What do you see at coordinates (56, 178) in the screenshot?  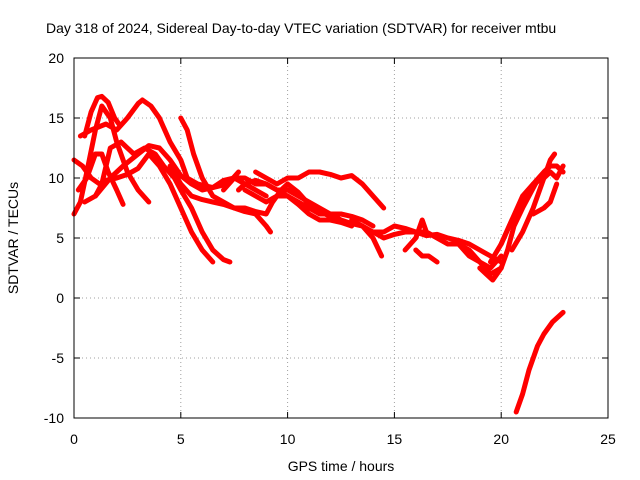 I see `y-tick-label: 10` at bounding box center [56, 178].